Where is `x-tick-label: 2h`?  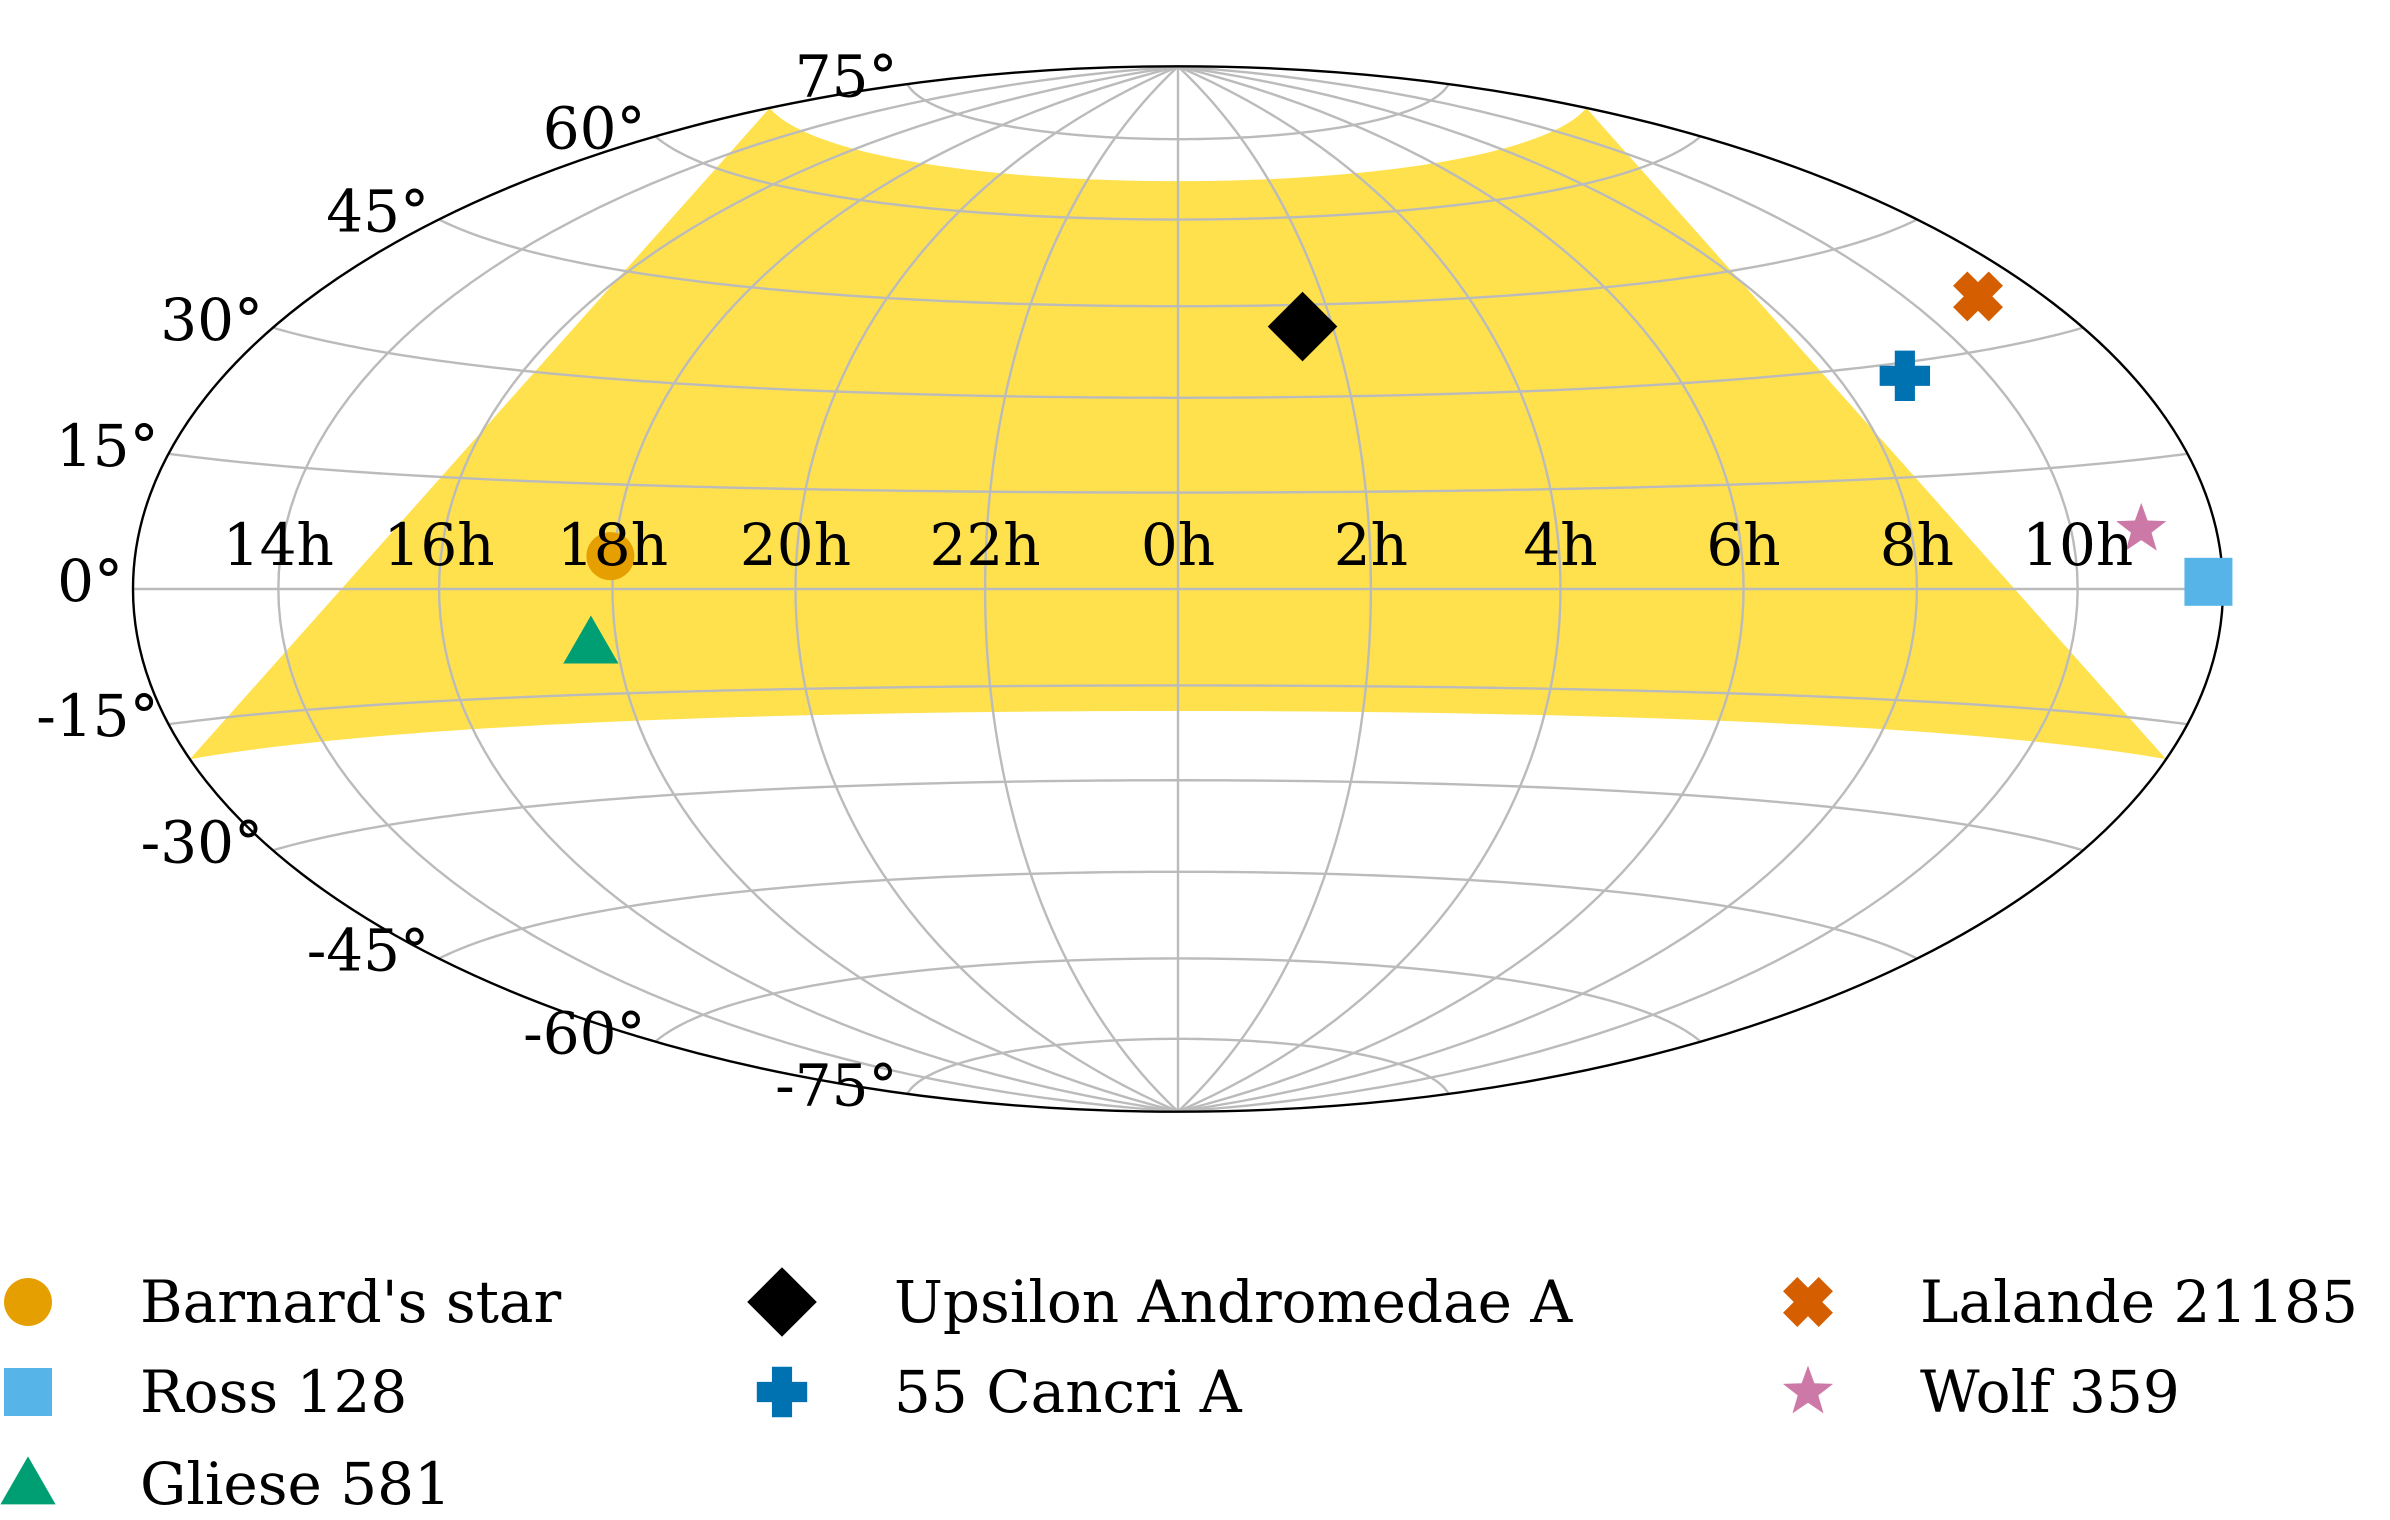
x-tick-label: 2h is located at coordinates (1371, 545).